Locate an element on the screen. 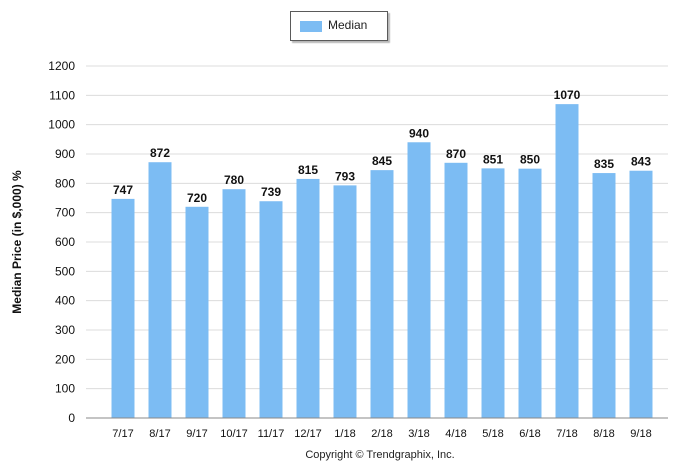 The image size is (699, 469). data-label: 815 is located at coordinates (308, 170).